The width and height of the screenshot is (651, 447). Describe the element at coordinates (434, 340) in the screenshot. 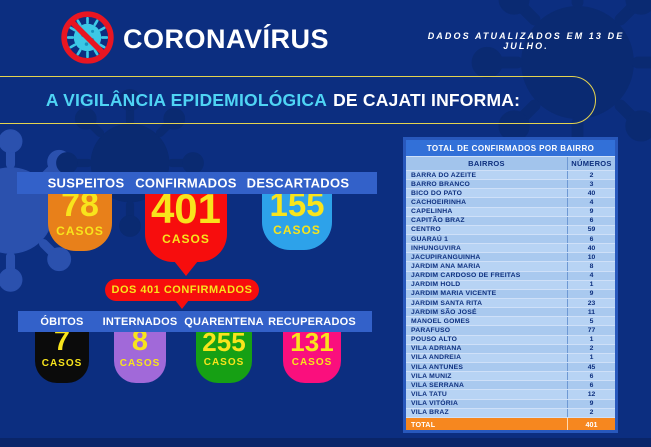

I see `bairro-name: POUSO ALTO` at that location.